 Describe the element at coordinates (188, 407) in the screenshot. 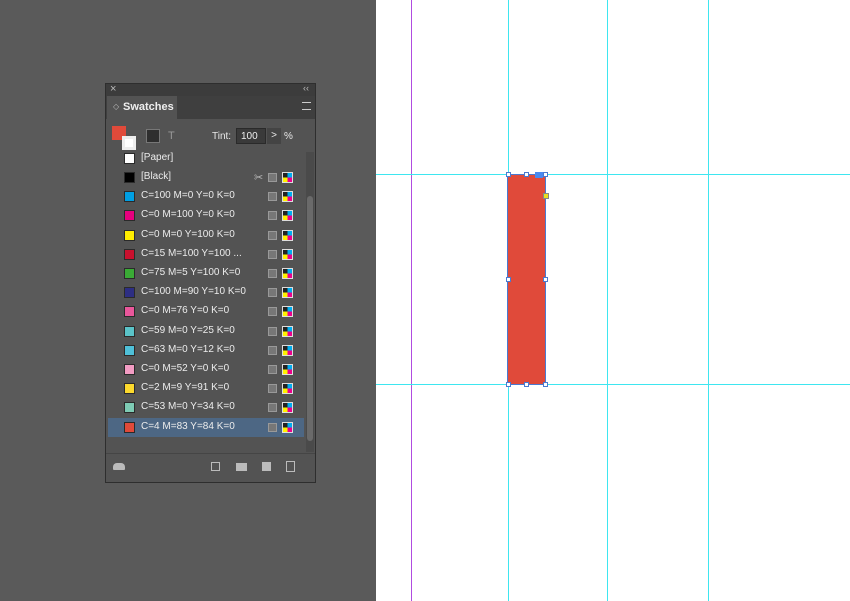

I see `swatch-name: C=53 M=0 Y=34 K=0` at that location.